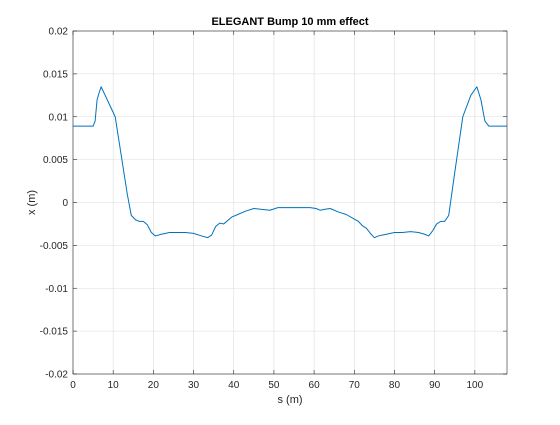 This screenshot has height=425, width=560. What do you see at coordinates (355, 385) in the screenshot?
I see `x-tick-label: 70` at bounding box center [355, 385].